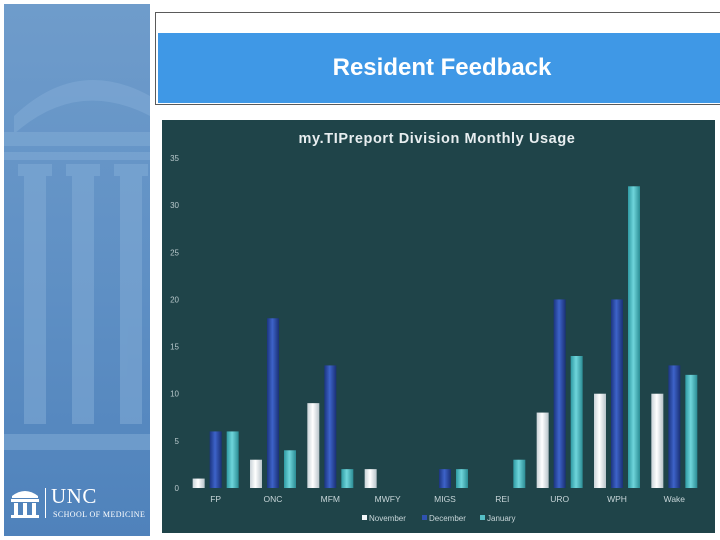 The width and height of the screenshot is (720, 540). I want to click on bar-december-fp, so click(215, 459).